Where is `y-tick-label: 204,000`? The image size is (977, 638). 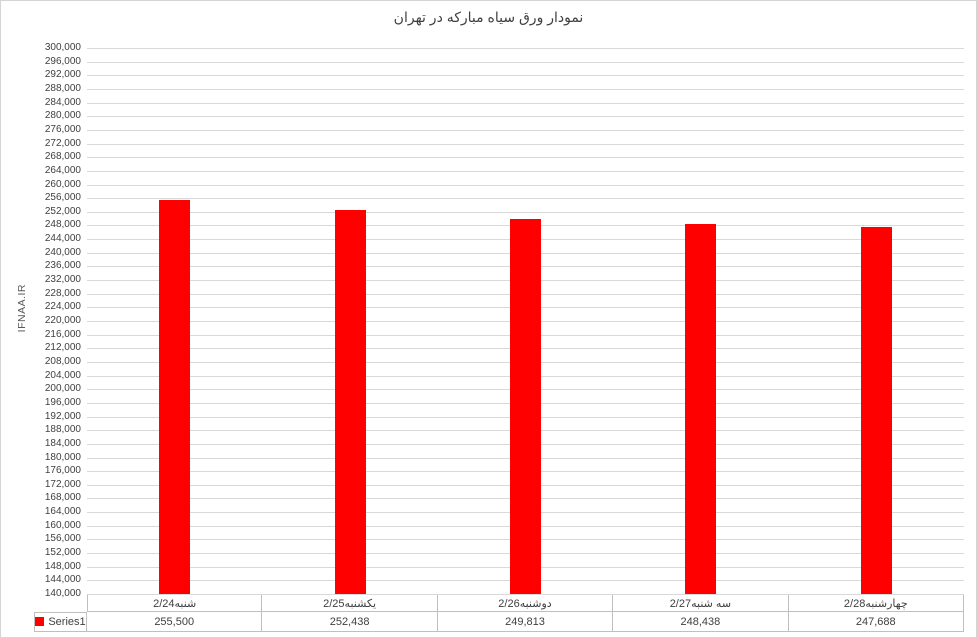 y-tick-label: 204,000 is located at coordinates (62, 375).